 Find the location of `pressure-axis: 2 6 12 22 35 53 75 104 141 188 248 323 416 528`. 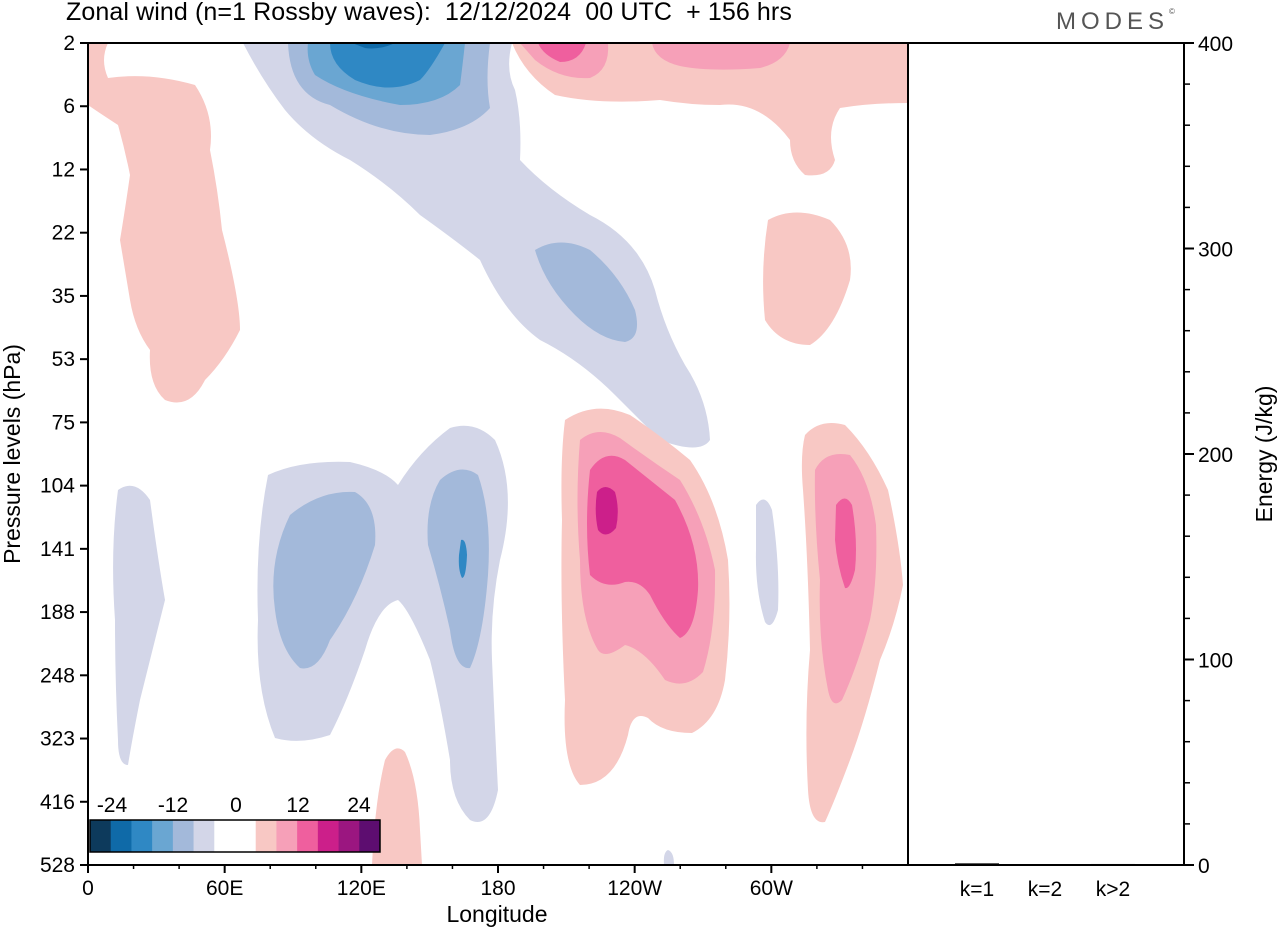

pressure-axis: 2 6 12 22 35 53 75 104 141 188 248 323 416 528 is located at coordinates (64, 454).